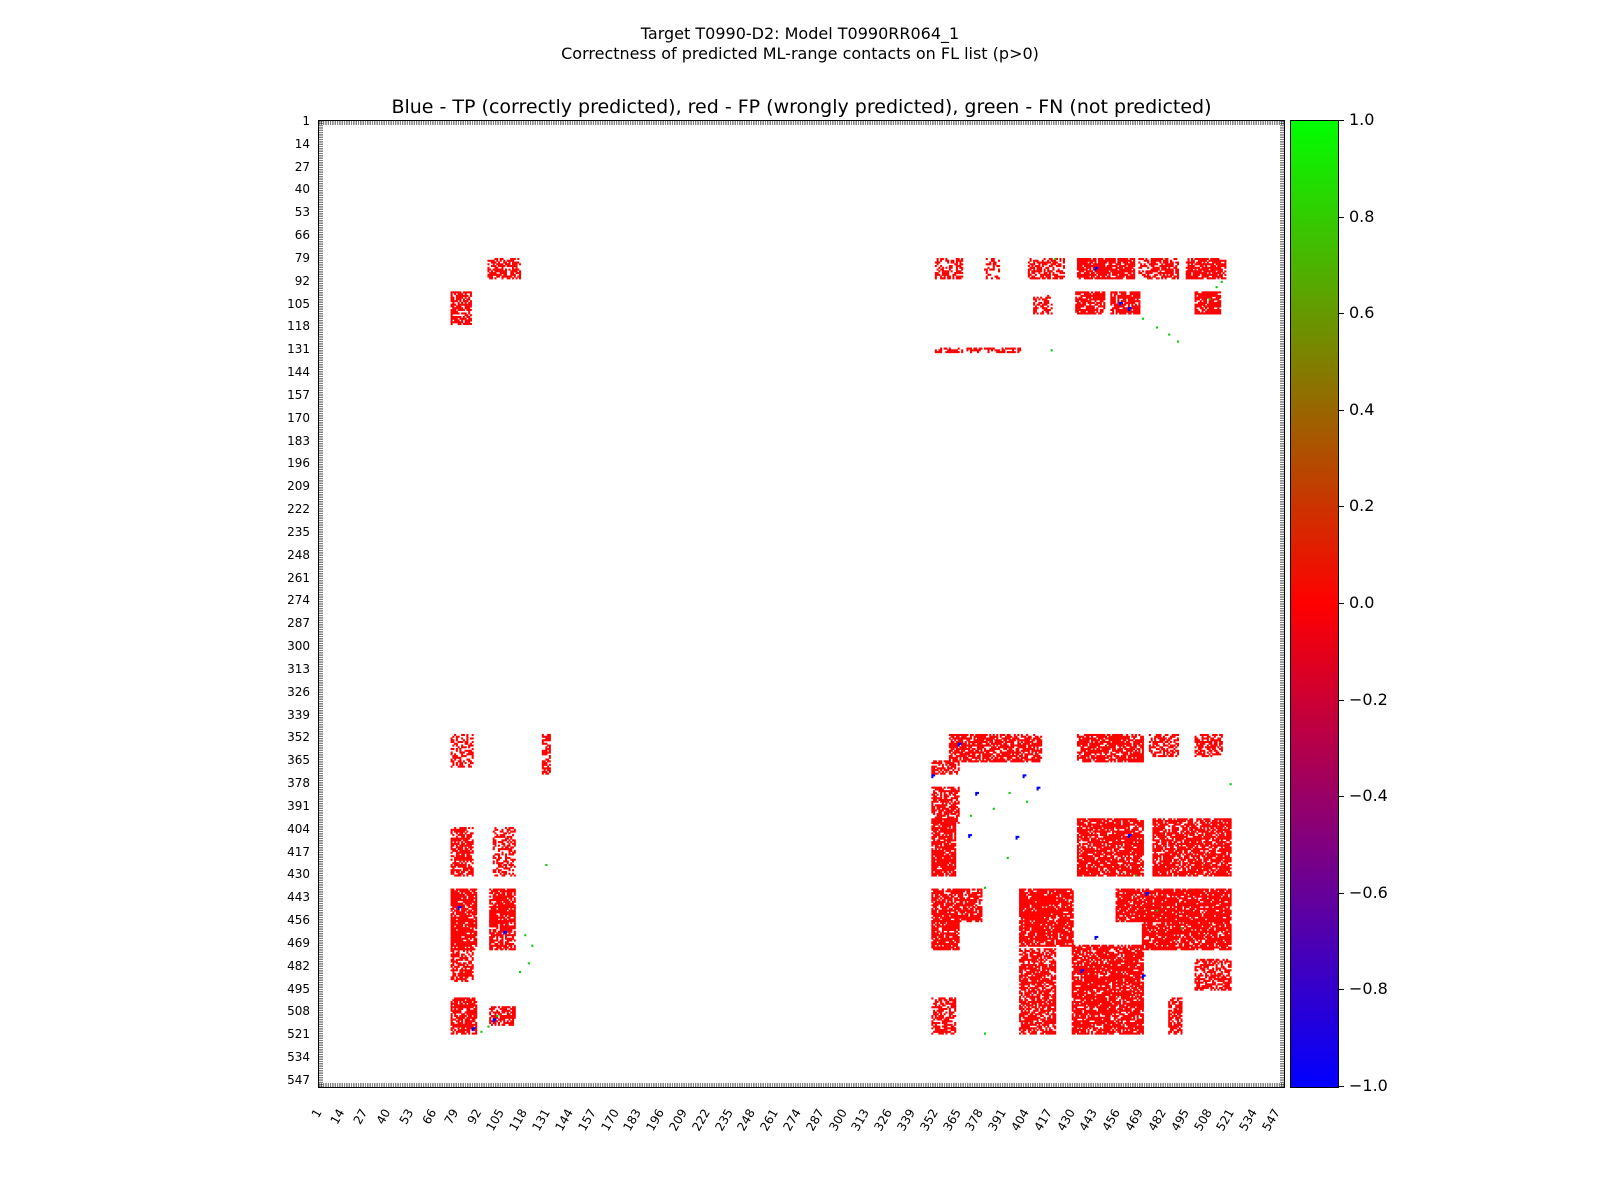  What do you see at coordinates (1046, 269) in the screenshot?
I see `fp-region` at bounding box center [1046, 269].